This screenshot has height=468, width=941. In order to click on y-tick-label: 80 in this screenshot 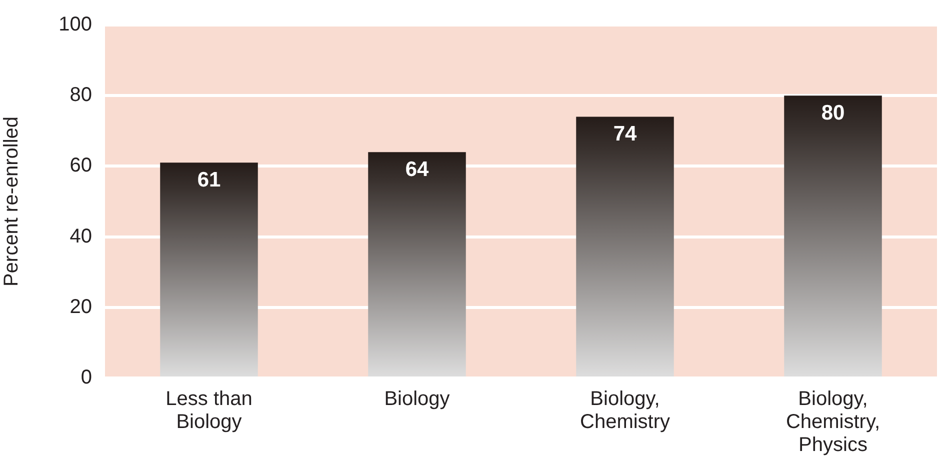, I will do `click(81, 95)`.